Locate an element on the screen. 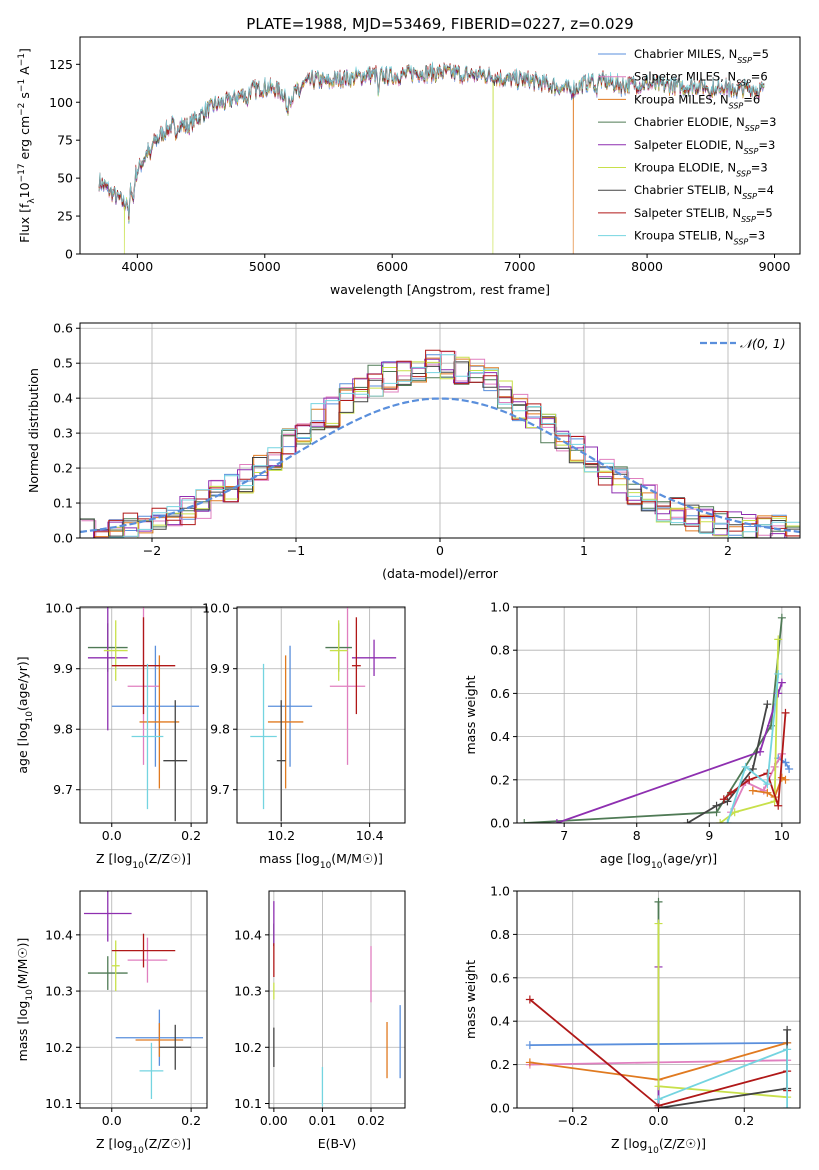  legend-label: Chabrier ELODIE, NSSP=3 is located at coordinates (705, 124).